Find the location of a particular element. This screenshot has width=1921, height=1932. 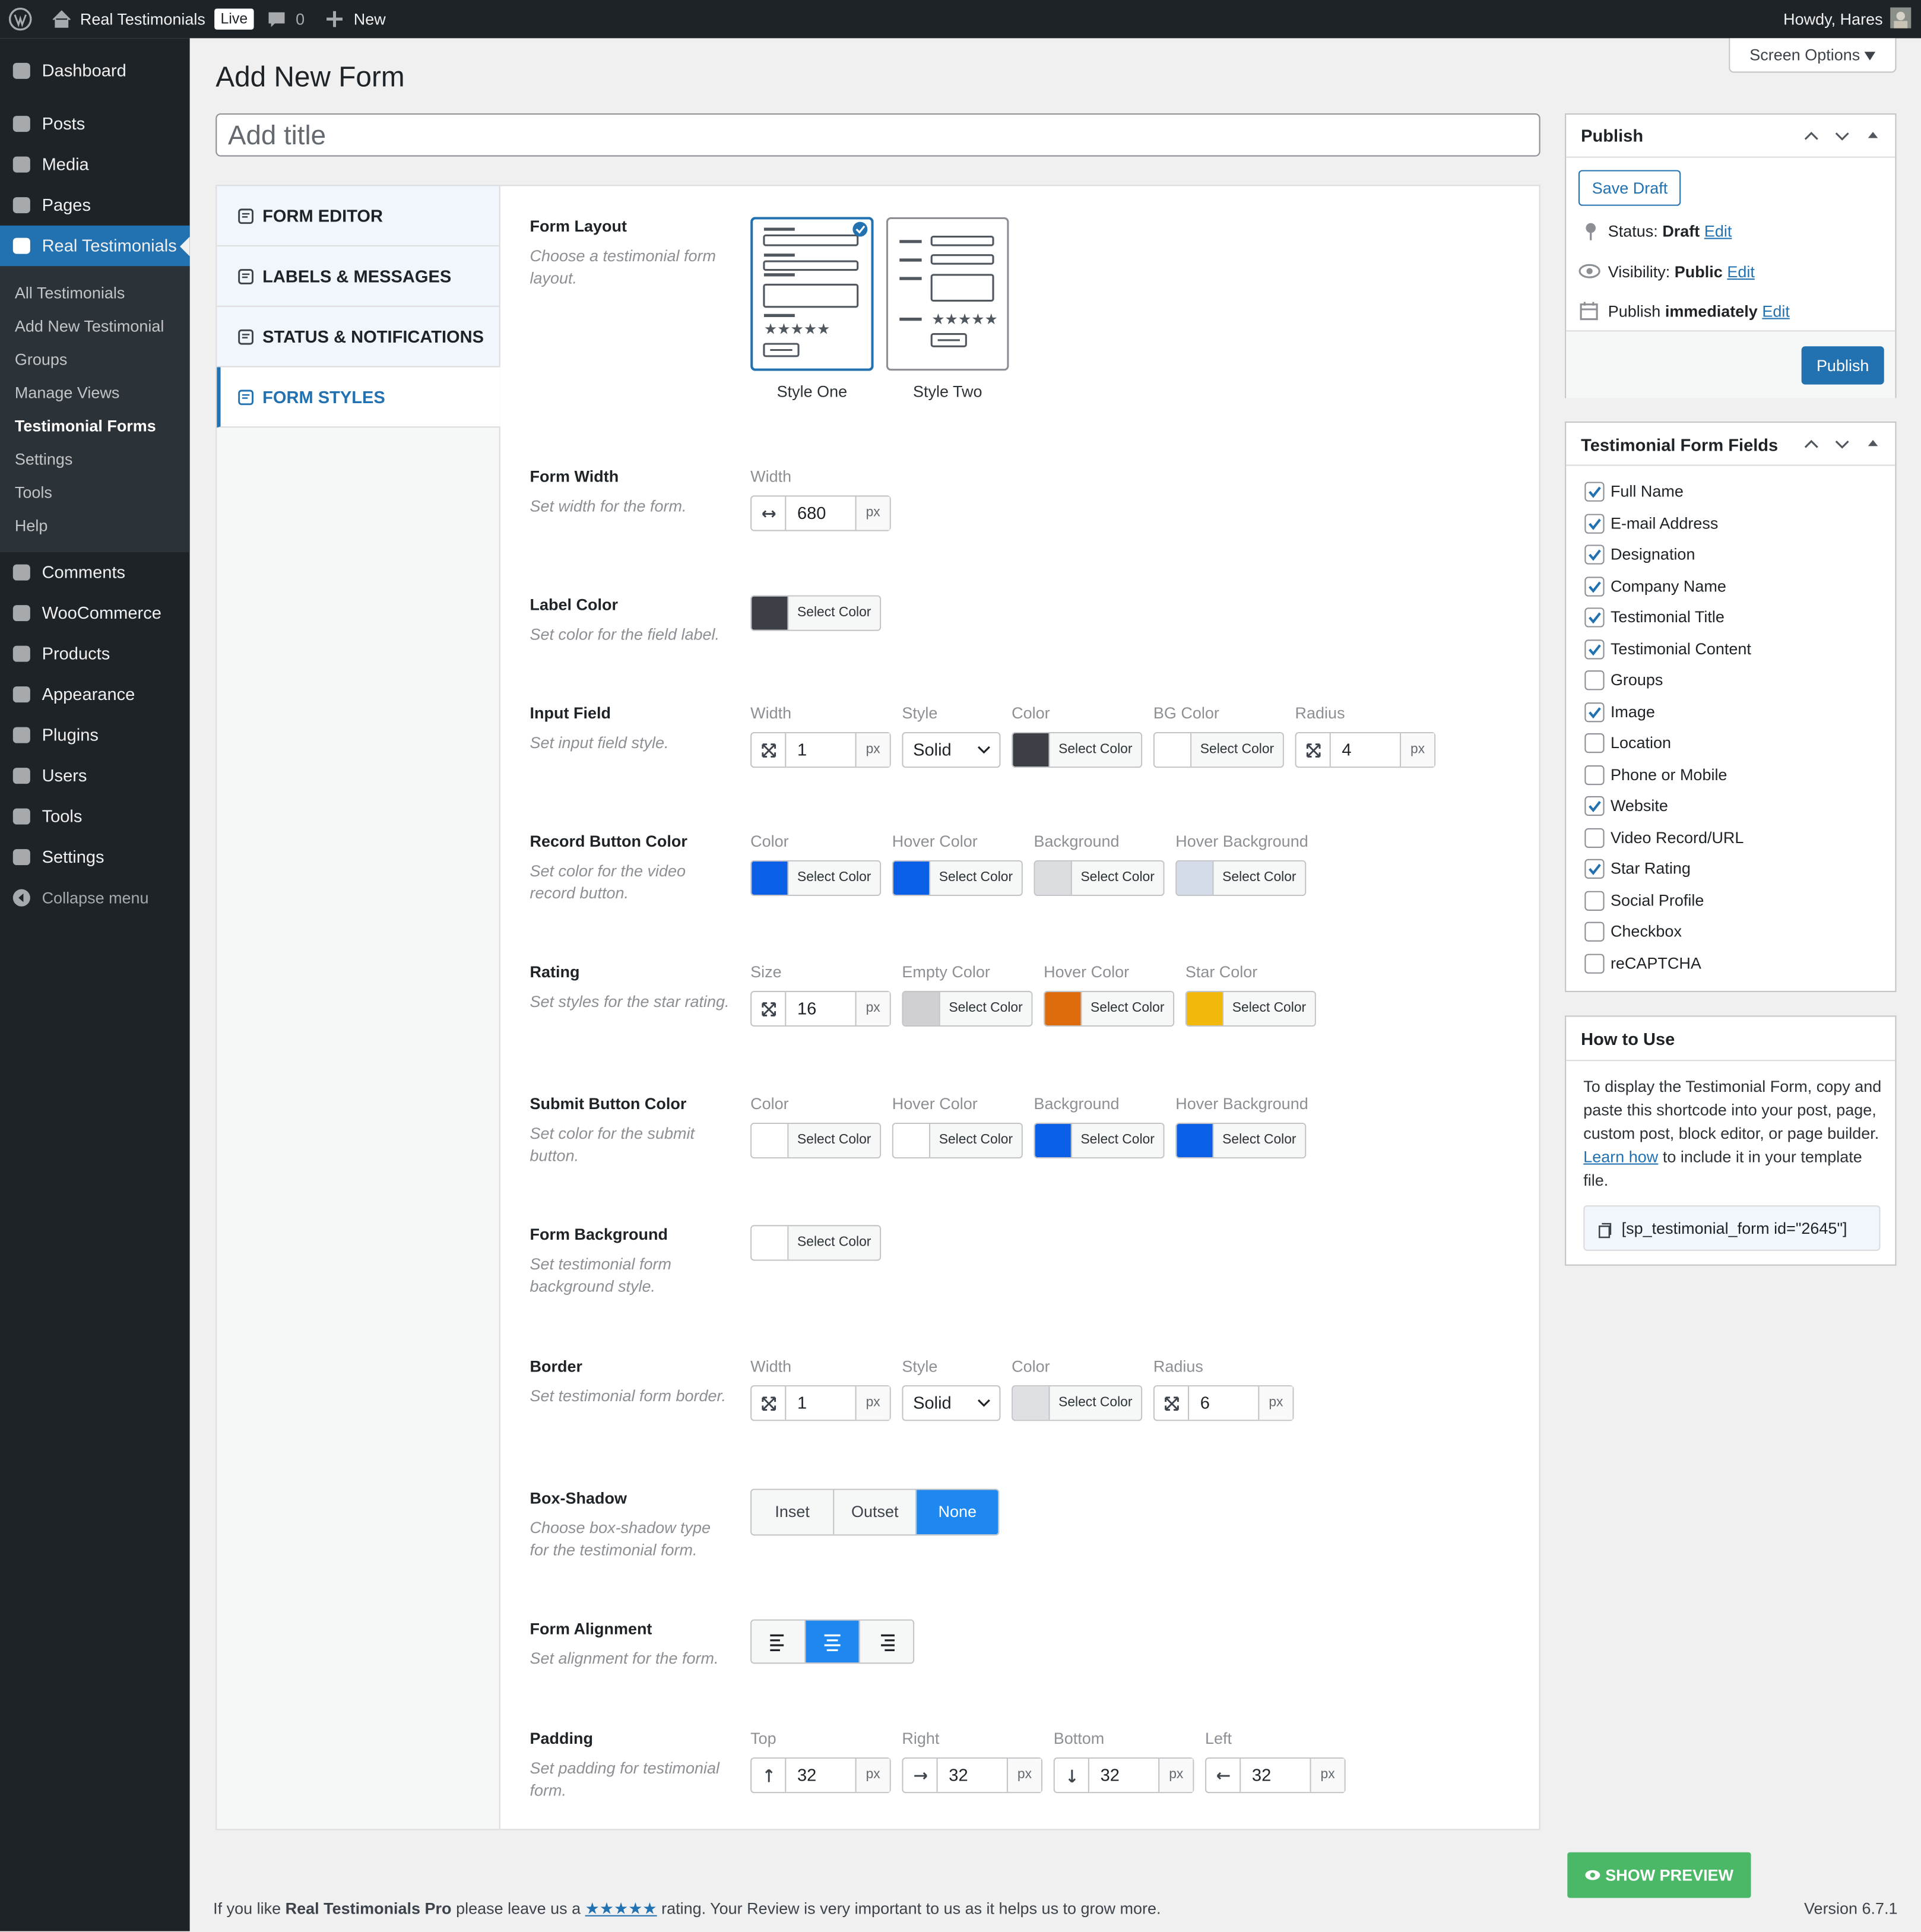

submenu-item: All Testimonials is located at coordinates (69, 293).